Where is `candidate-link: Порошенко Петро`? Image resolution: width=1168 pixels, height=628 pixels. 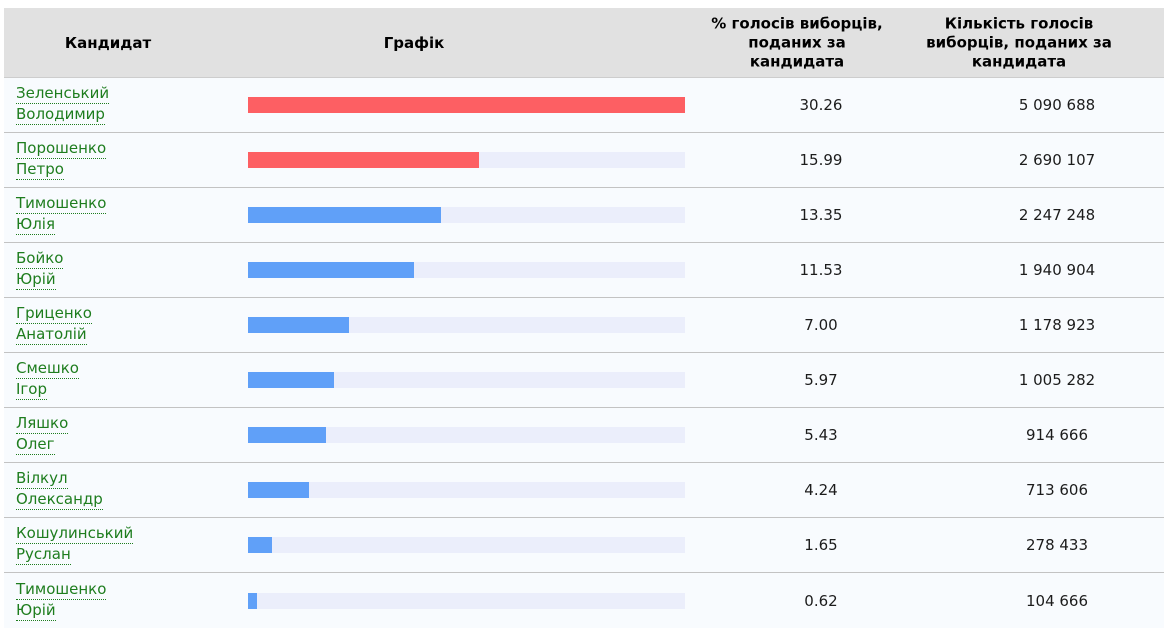
candidate-link: Порошенко Петро is located at coordinates (61, 159).